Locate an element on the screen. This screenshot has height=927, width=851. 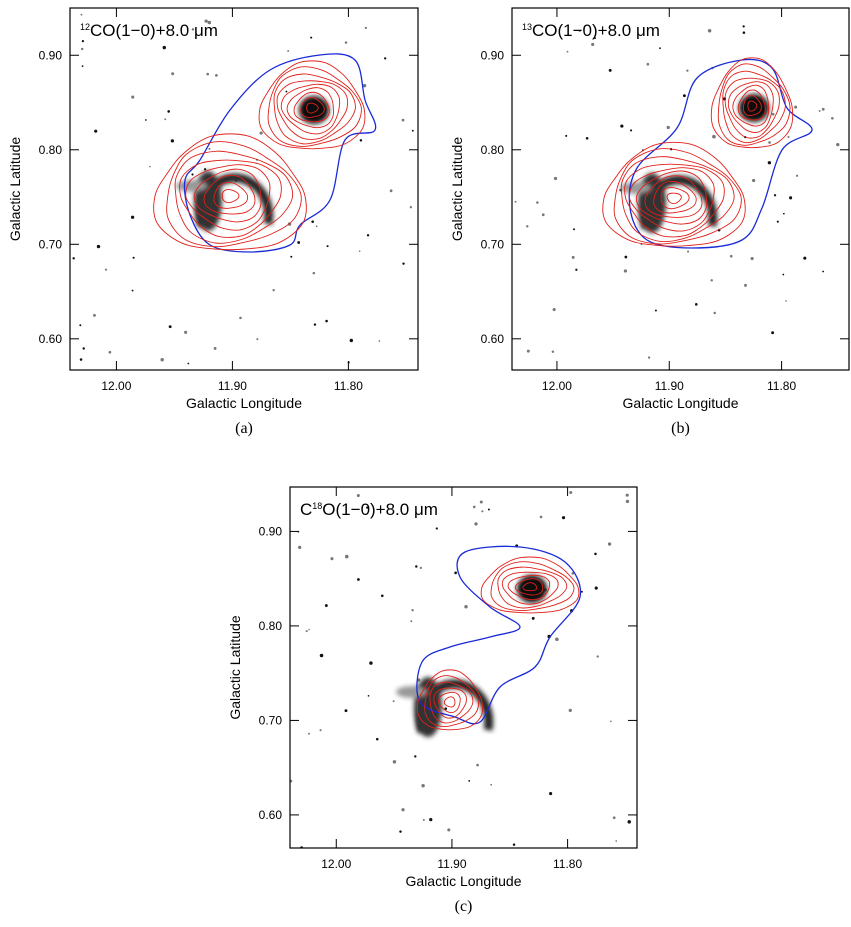
x-tick-label: 11.90 is located at coordinates (232, 386).